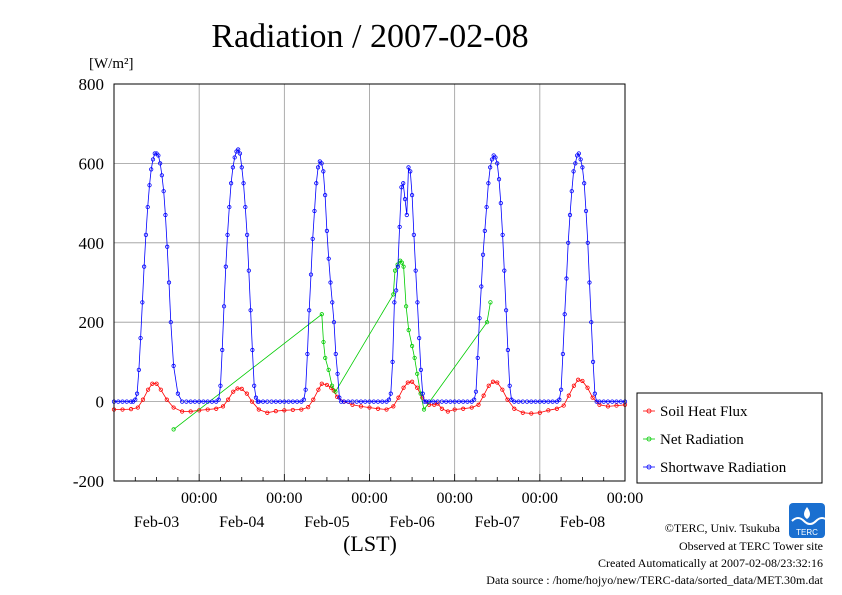 Image resolution: width=842 pixels, height=595 pixels. What do you see at coordinates (497, 522) in the screenshot?
I see `x-tick-date-label: Feb-07` at bounding box center [497, 522].